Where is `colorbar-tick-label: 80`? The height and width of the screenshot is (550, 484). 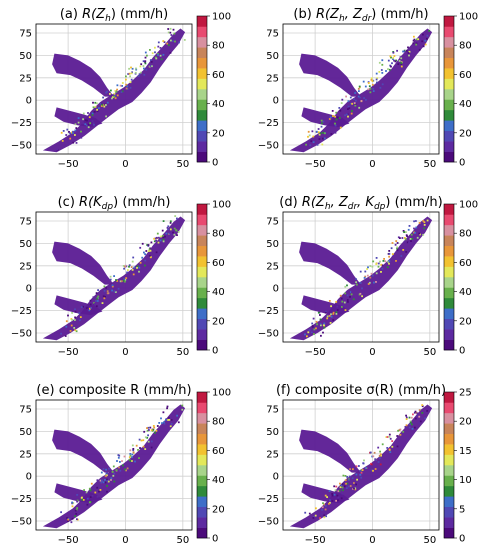 colorbar-tick-label: 80 is located at coordinates (218, 234).